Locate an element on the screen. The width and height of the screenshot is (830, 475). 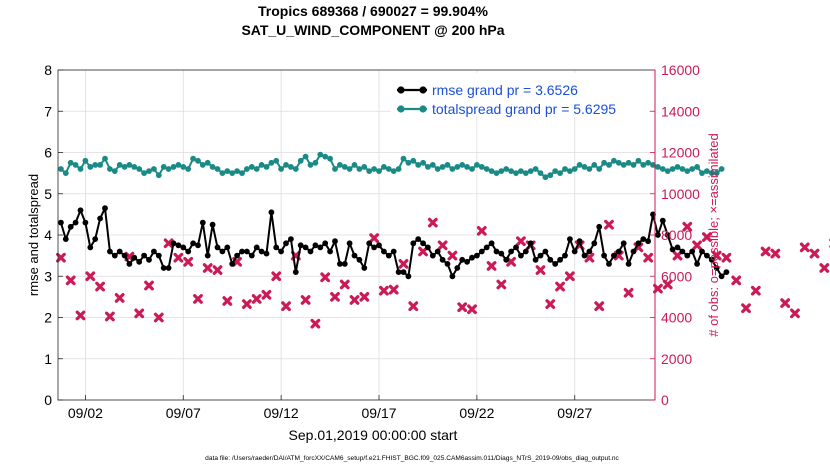
left-tick-label: 4 is located at coordinates (48, 235).